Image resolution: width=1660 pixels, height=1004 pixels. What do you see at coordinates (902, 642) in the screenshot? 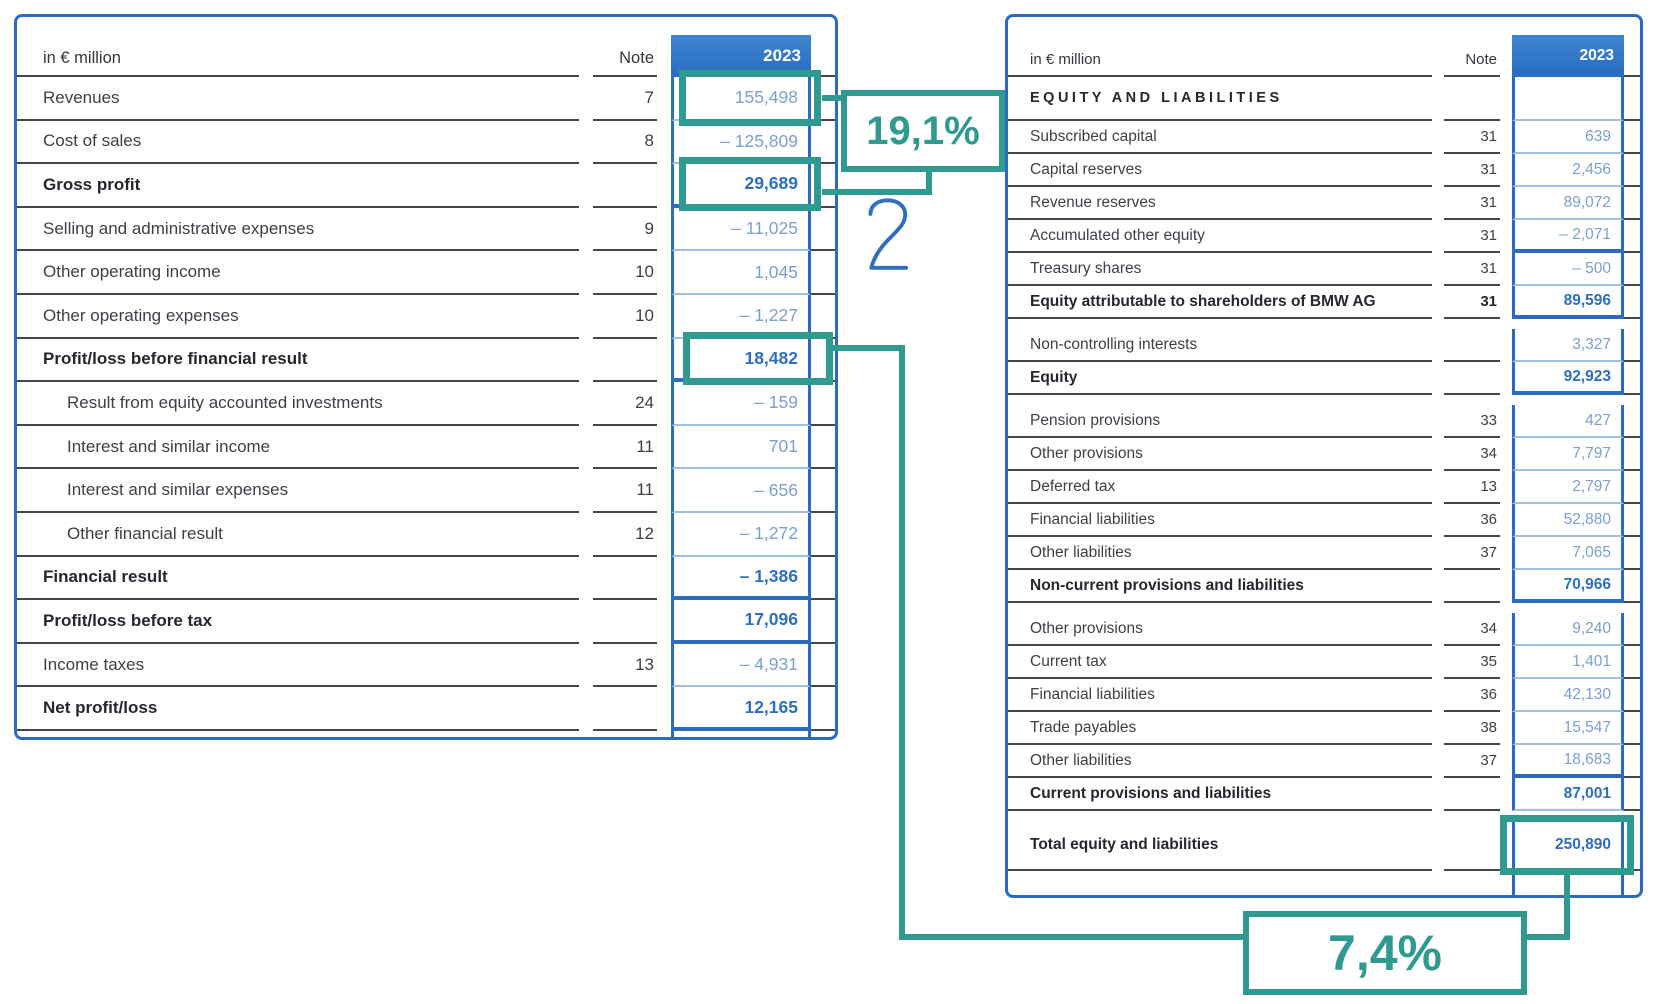
I see `connector-ebit-vertical` at bounding box center [902, 642].